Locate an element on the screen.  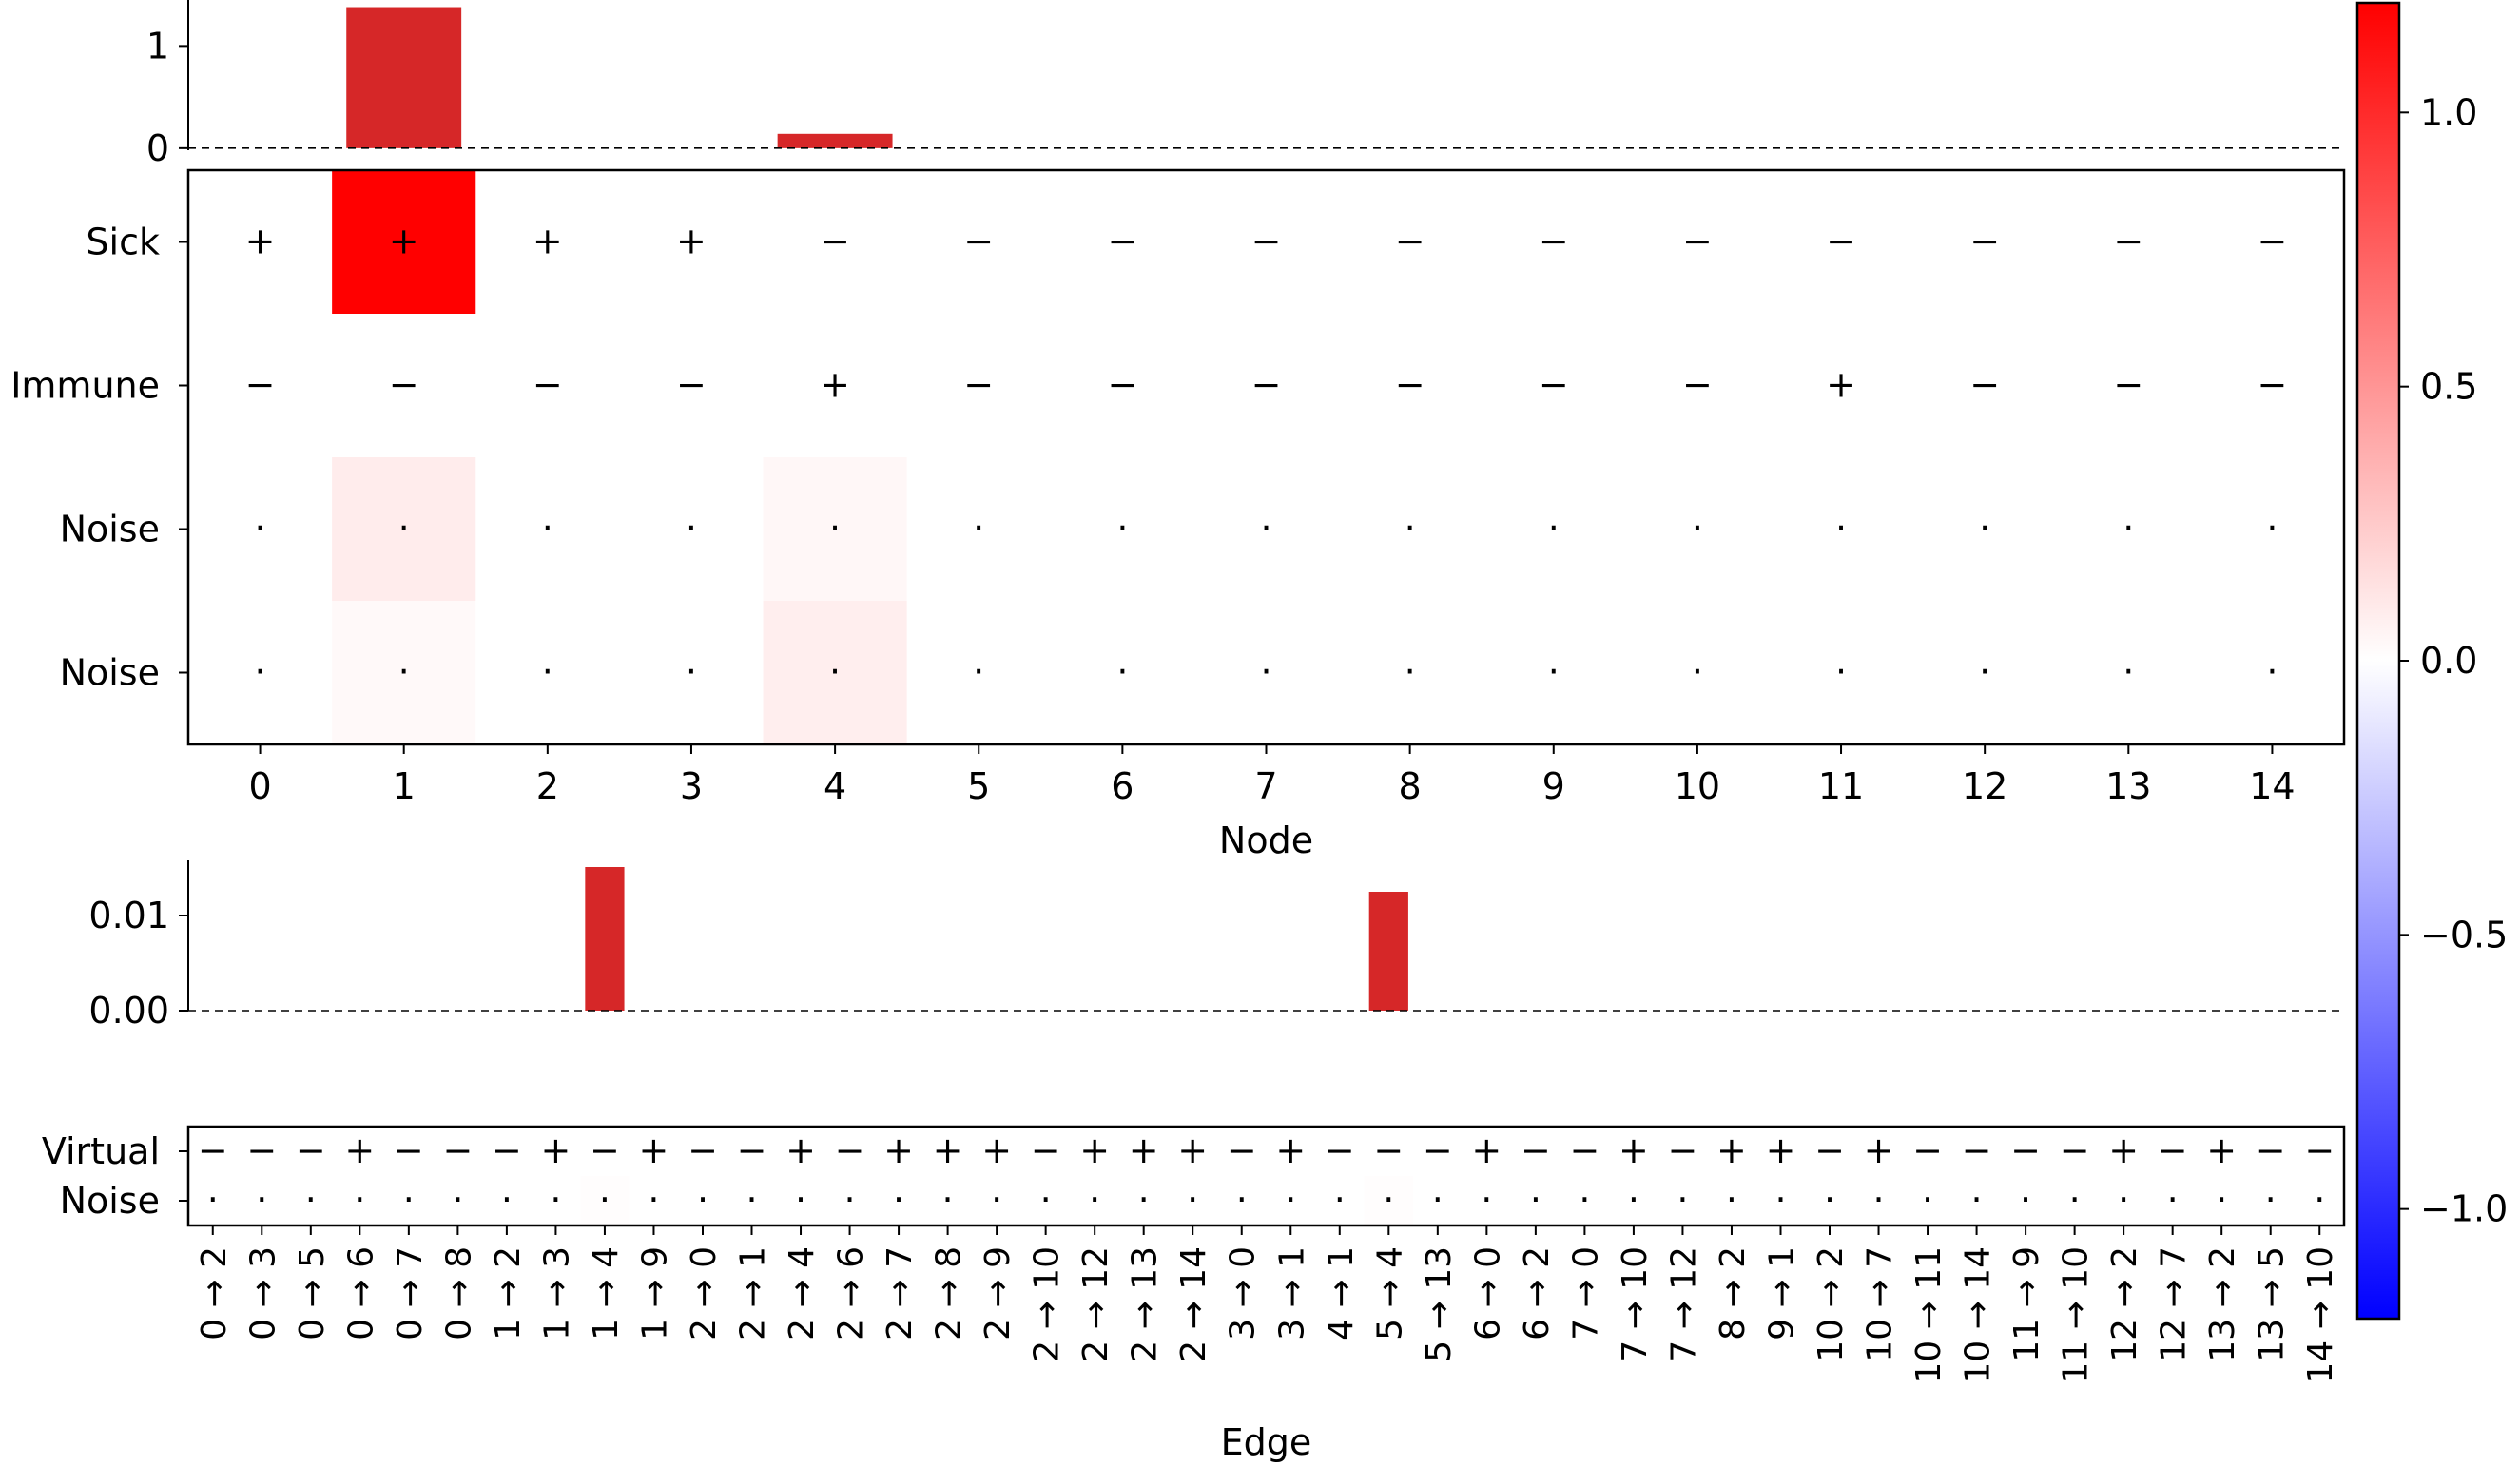
edge-x-tick-label: 12 → 7 is located at coordinates (2174, 1304).